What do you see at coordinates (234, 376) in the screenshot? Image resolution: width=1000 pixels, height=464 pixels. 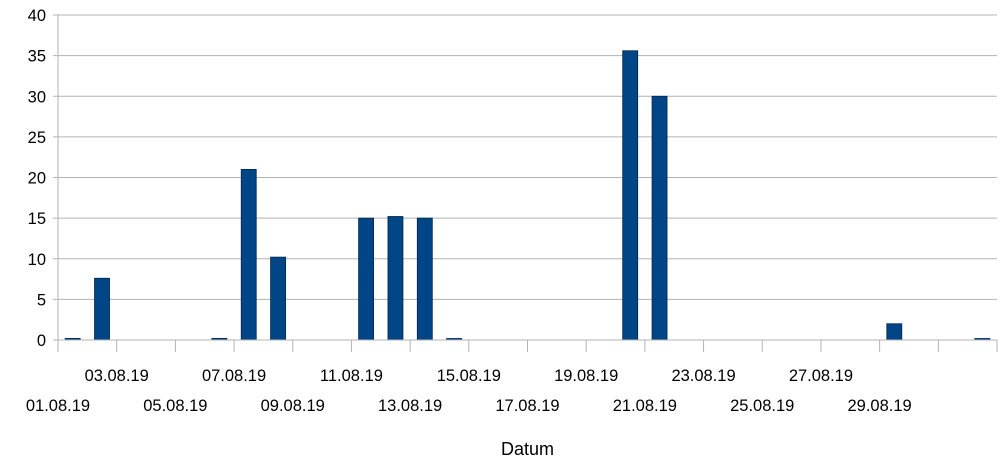 I see `x-tick-label: 07.08.19` at bounding box center [234, 376].